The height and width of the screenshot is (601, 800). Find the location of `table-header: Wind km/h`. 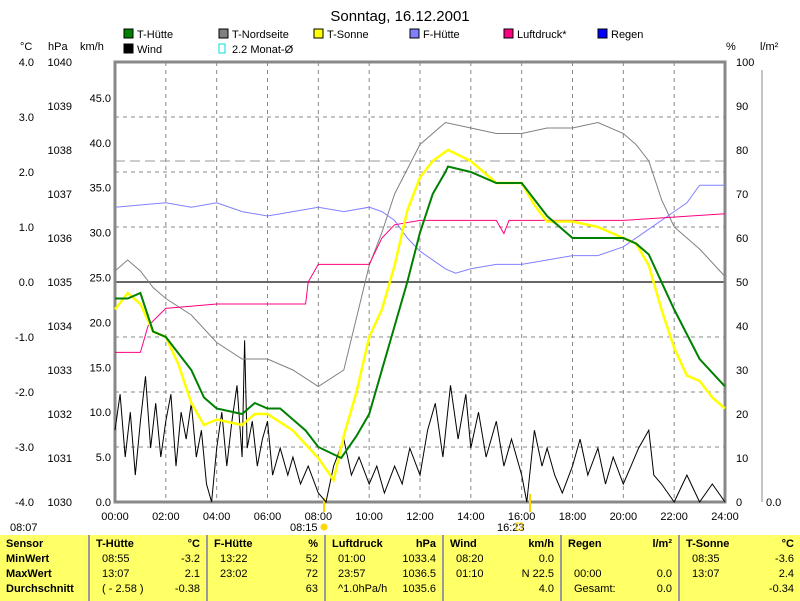

table-header: Wind km/h is located at coordinates (502, 544).